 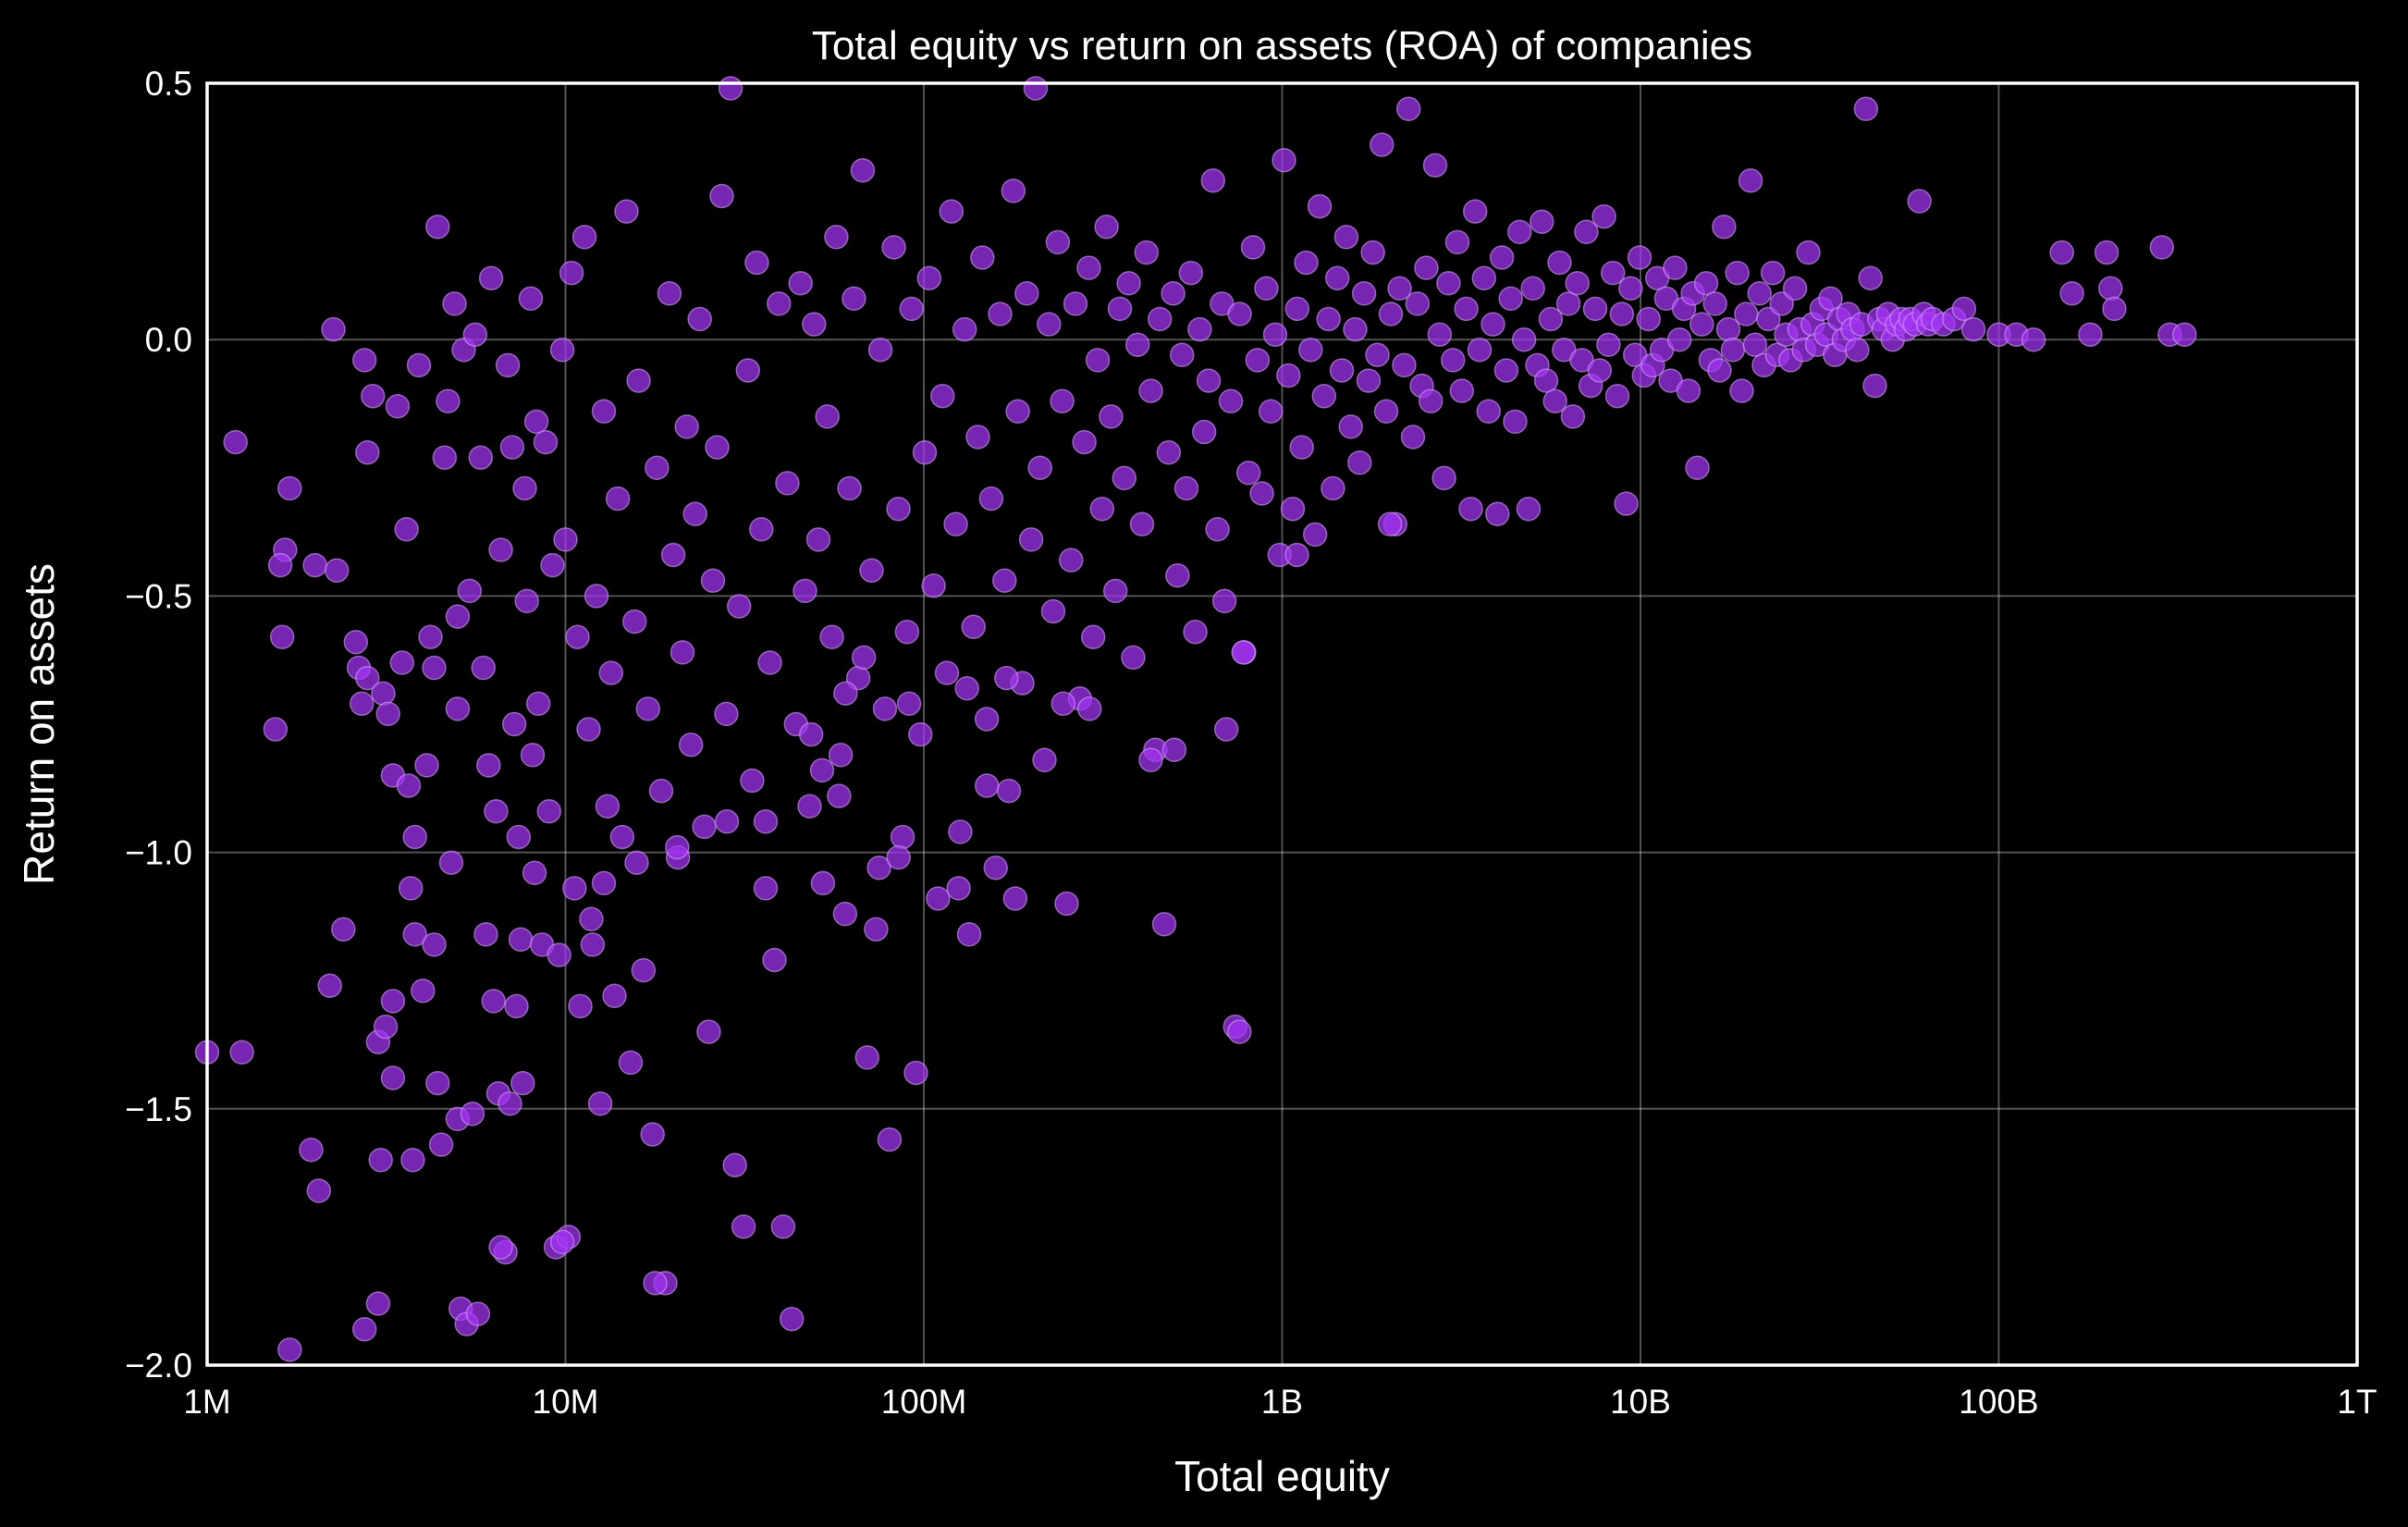 What do you see at coordinates (206, 1402) in the screenshot?
I see `x-tick-label: 1M` at bounding box center [206, 1402].